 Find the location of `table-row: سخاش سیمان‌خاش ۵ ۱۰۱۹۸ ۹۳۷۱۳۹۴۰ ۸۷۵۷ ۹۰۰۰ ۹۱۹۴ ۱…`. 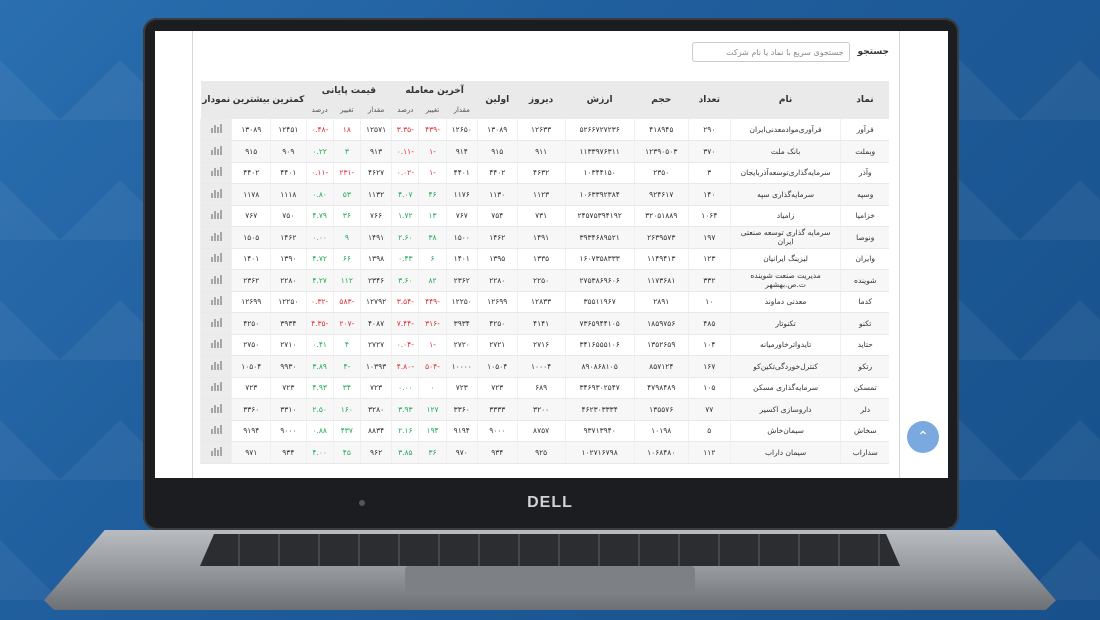

table-row: سخاش سیمان‌خاش ۵ ۱۰۱۹۸ ۹۳۷۱۳۹۴۰ ۸۷۵۷ ۹۰۰۰ ۹۱۹۴ ۱… is located at coordinates (544, 431).